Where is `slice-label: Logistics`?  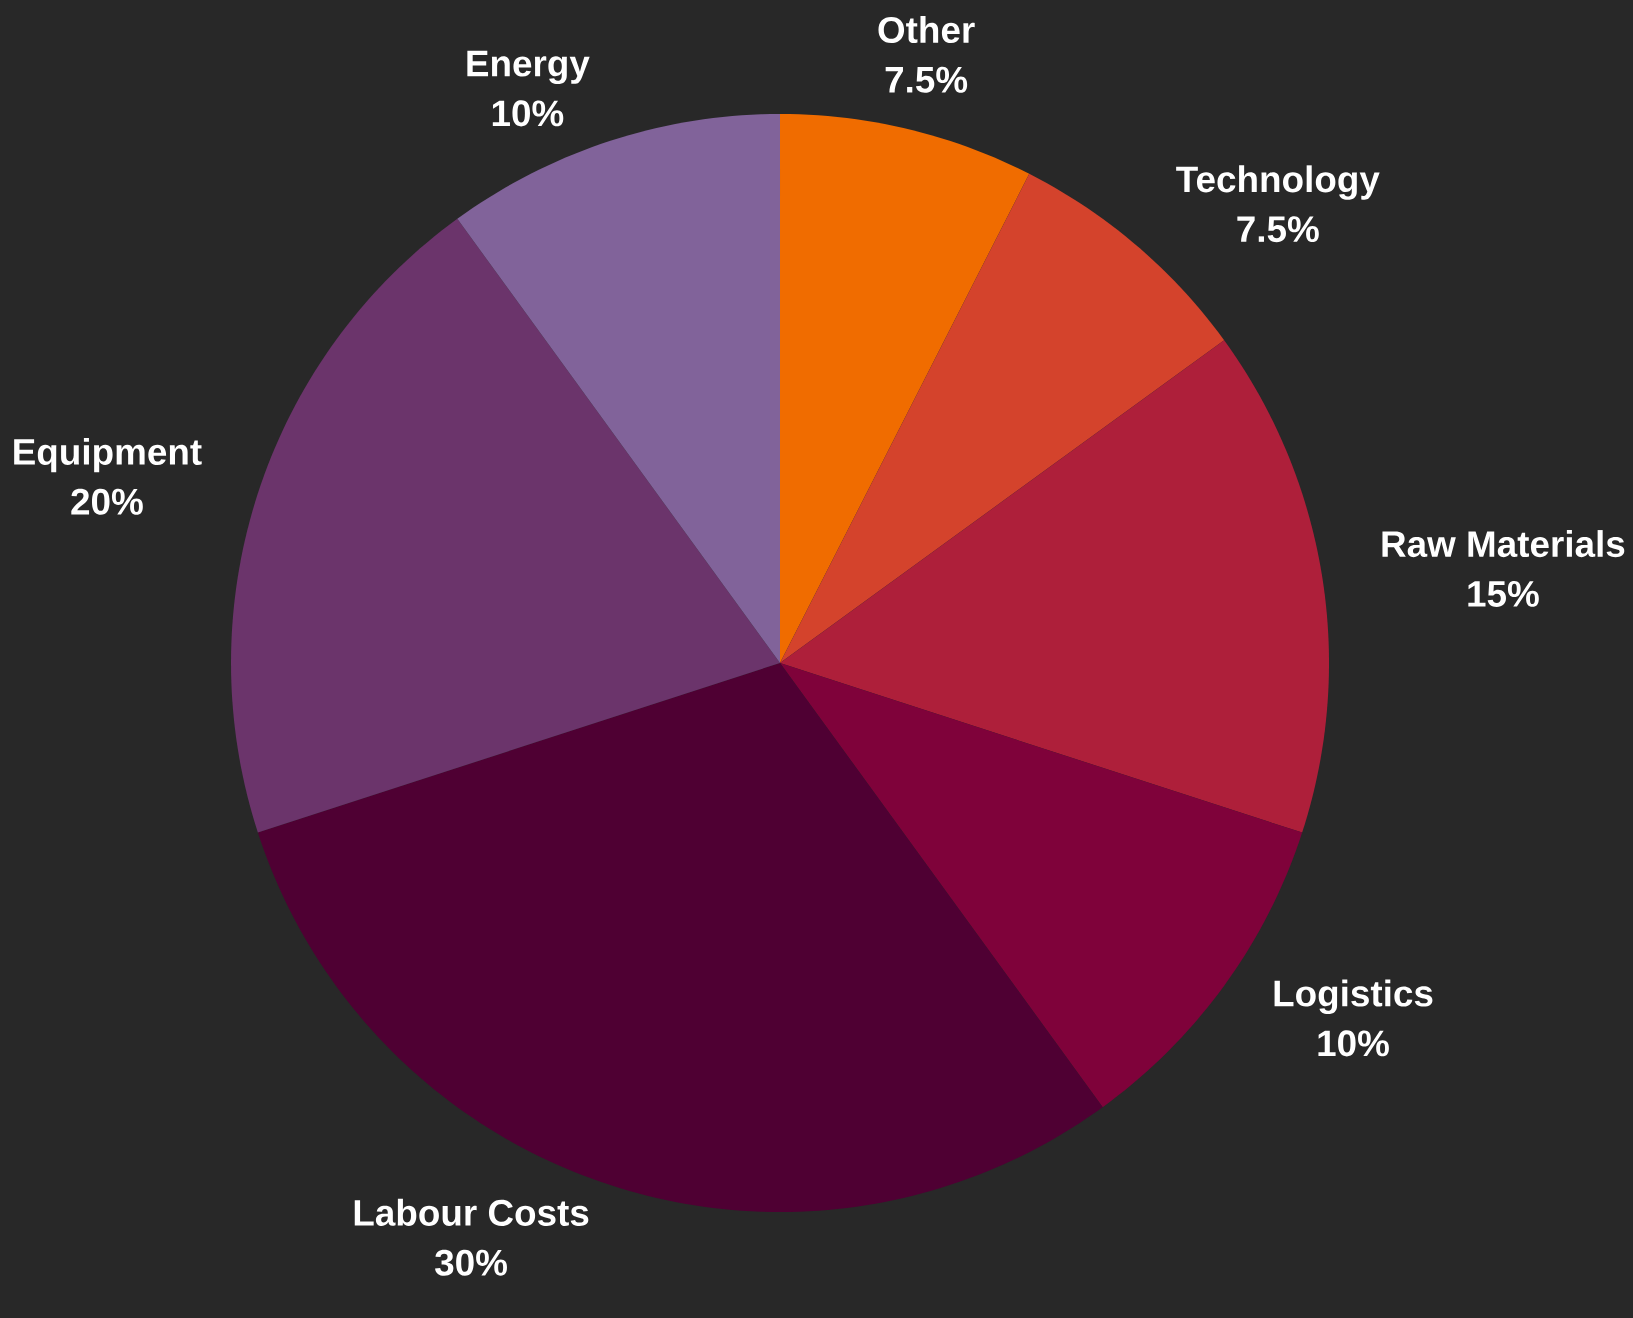
slice-label: Logistics is located at coordinates (1353, 997).